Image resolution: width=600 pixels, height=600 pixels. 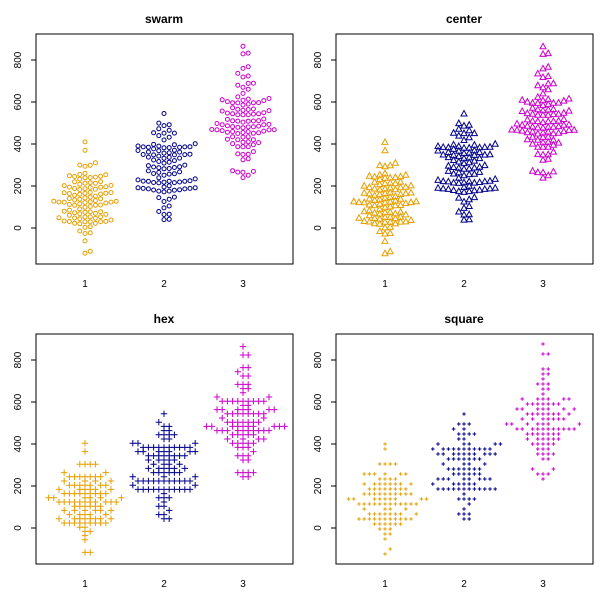 What do you see at coordinates (243, 584) in the screenshot?
I see `x-tick-label: 3` at bounding box center [243, 584].